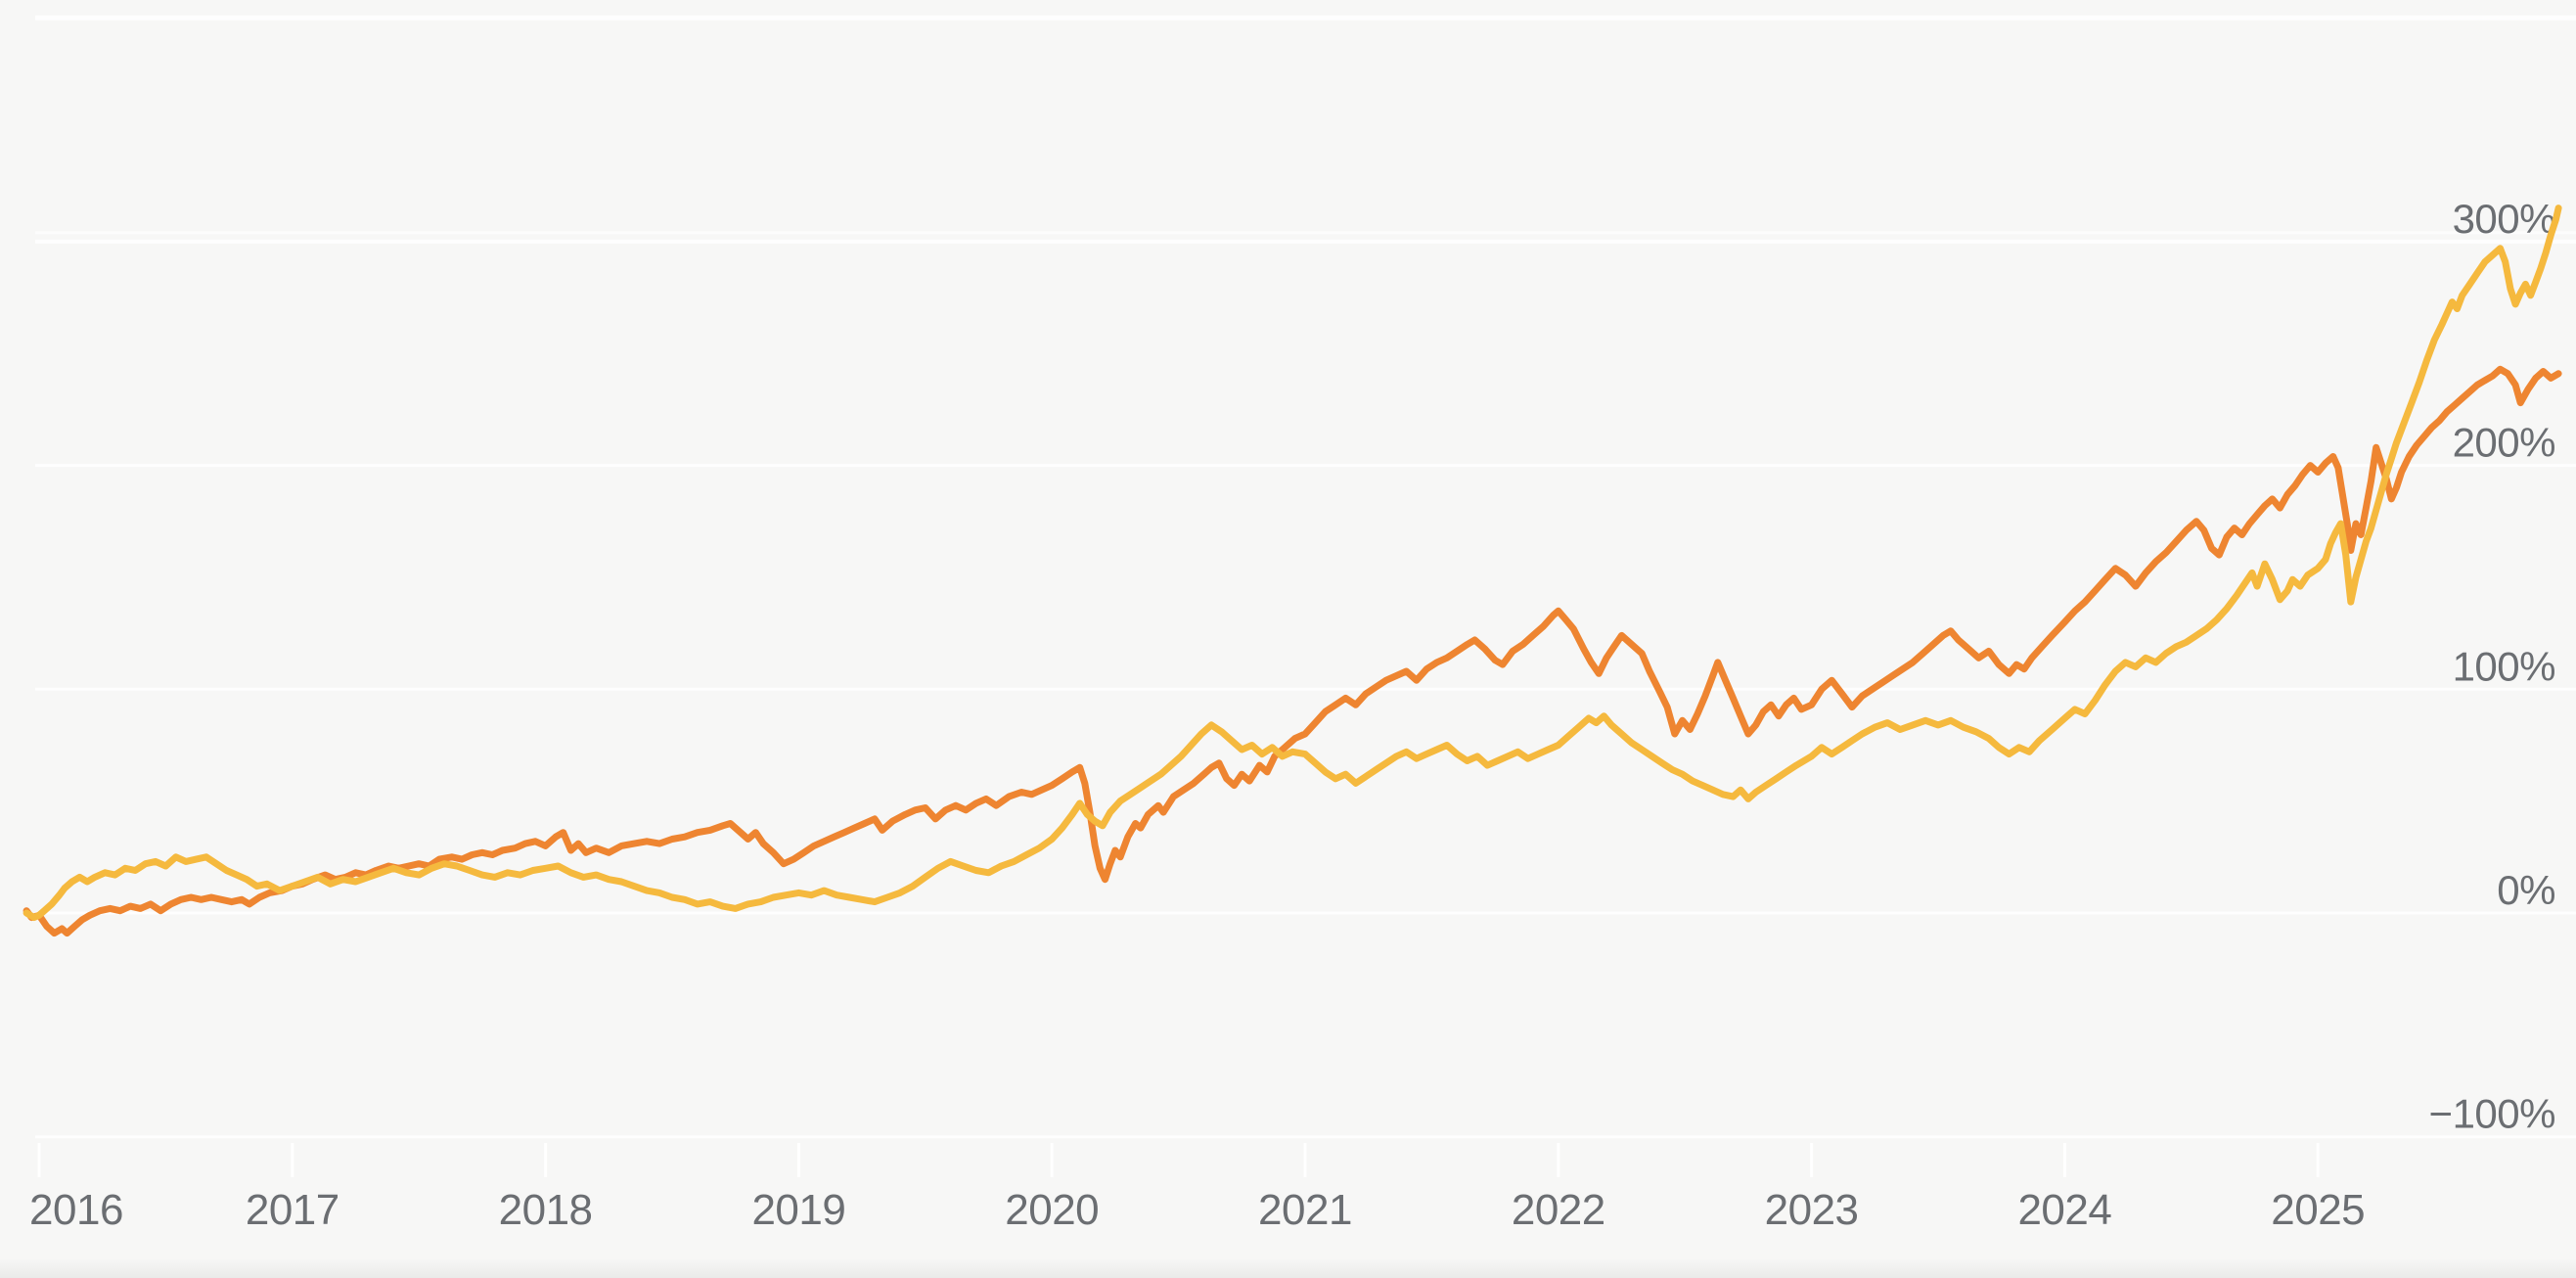  What do you see at coordinates (2504, 443) in the screenshot?
I see `y-axis-label-200pct: 200%` at bounding box center [2504, 443].